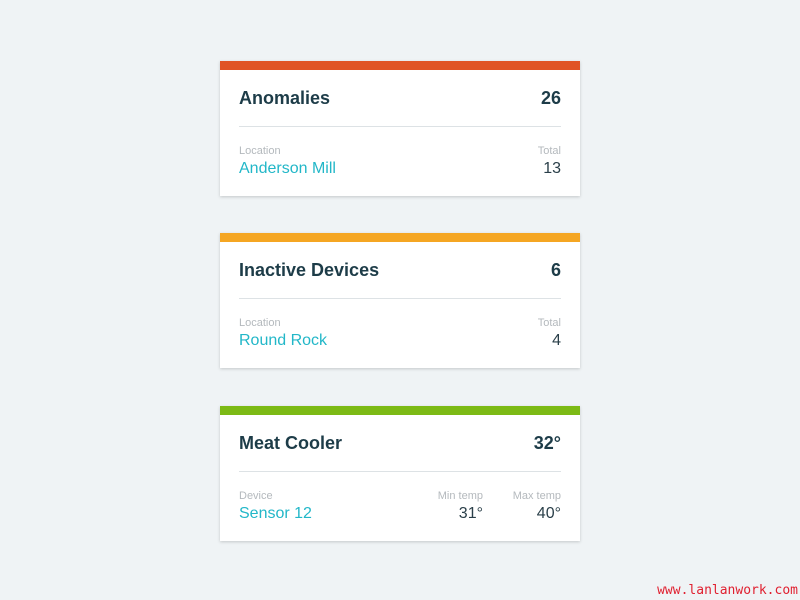 The image size is (800, 600). I want to click on card-count: 26, so click(550, 98).